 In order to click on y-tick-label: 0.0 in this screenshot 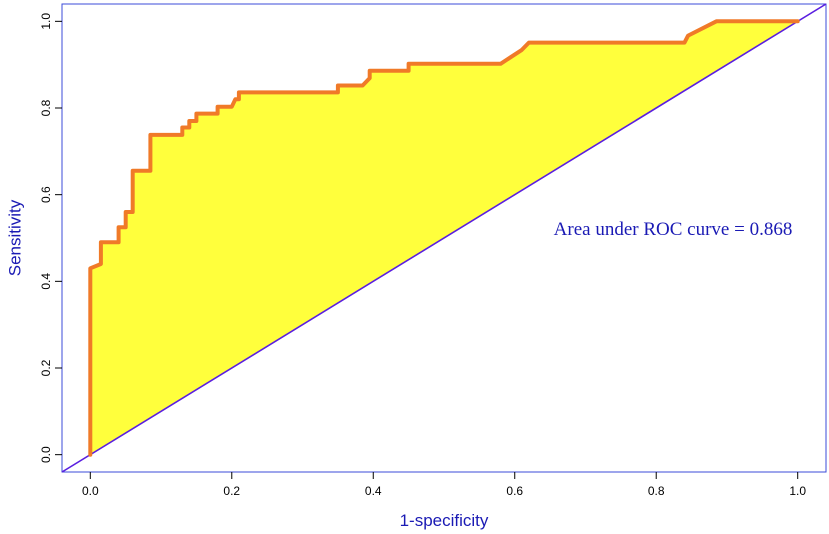, I will do `click(46, 454)`.